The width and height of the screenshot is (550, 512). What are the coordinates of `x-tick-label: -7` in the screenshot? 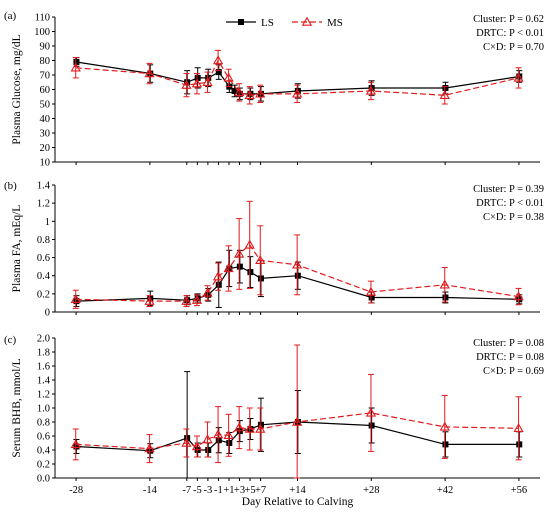 It's located at (186, 490).